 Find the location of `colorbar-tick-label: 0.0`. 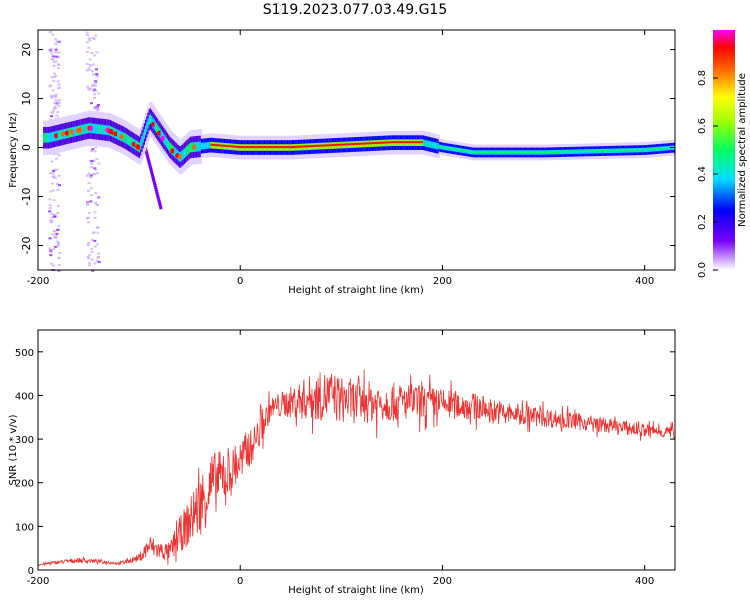

colorbar-tick-label: 0.0 is located at coordinates (702, 270).